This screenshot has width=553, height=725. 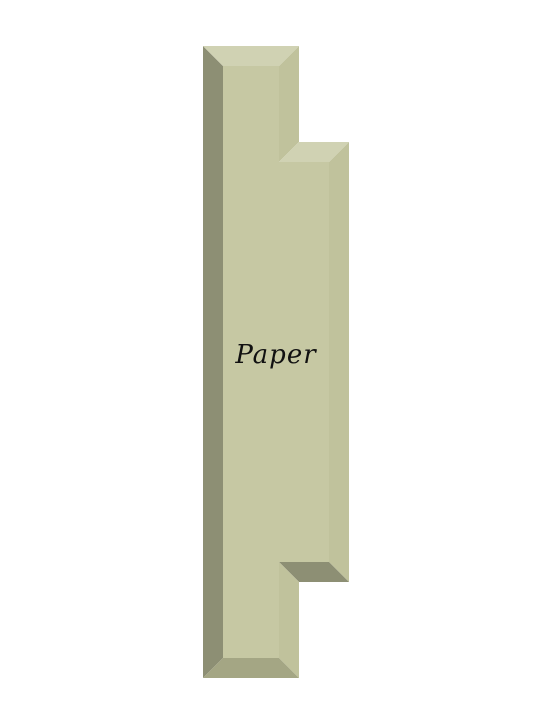 What do you see at coordinates (213, 362) in the screenshot?
I see `left-bevel` at bounding box center [213, 362].